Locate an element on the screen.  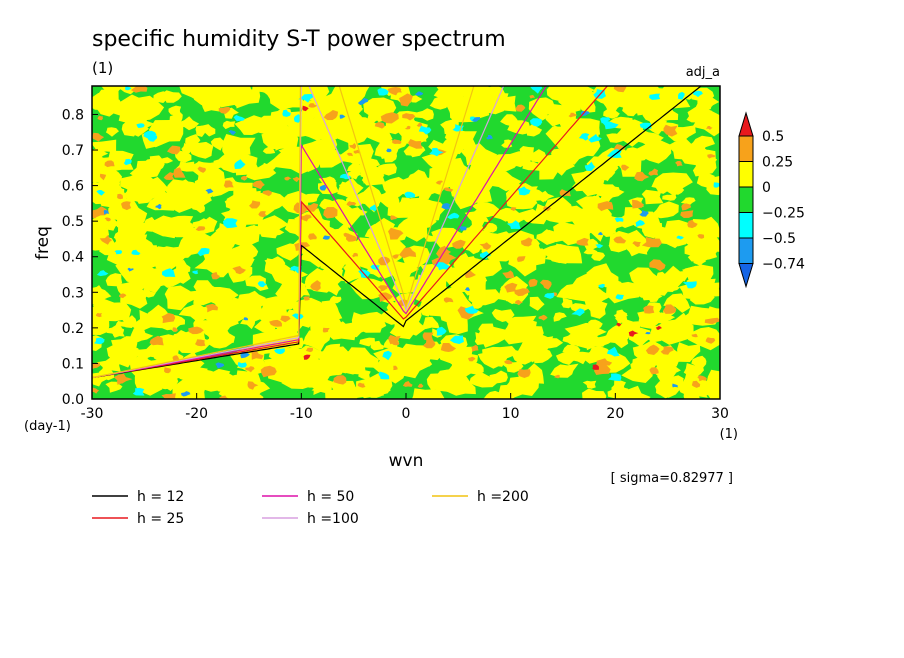
colorbar-segment is located at coordinates (746, 250).